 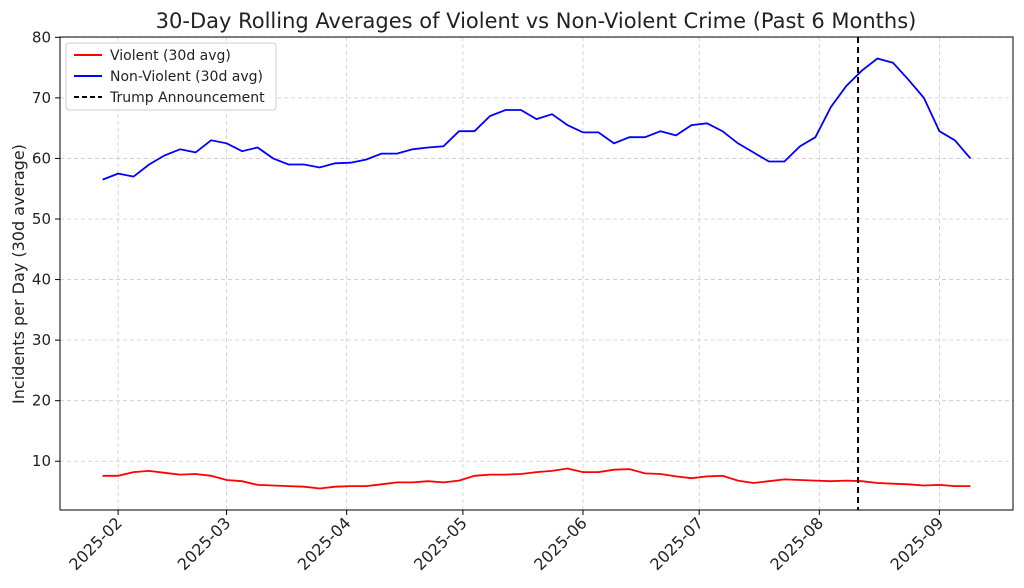 What do you see at coordinates (796, 543) in the screenshot?
I see `x-tick-label: 2025-08` at bounding box center [796, 543].